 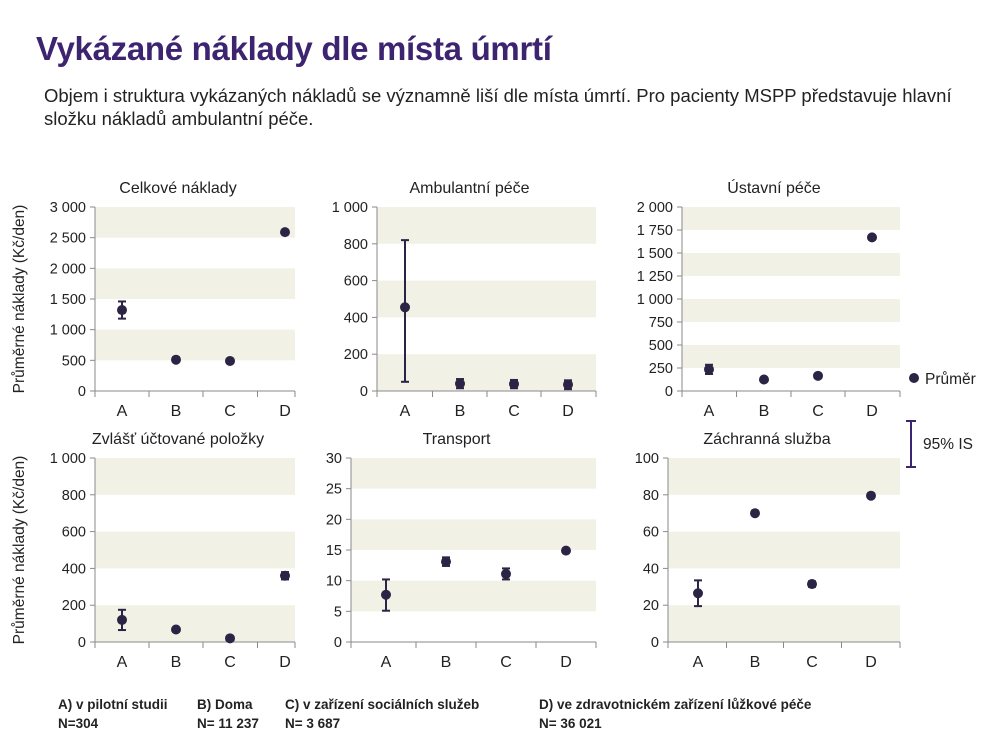 What do you see at coordinates (461, 551) in the screenshot?
I see `chart-panel-5: 0 5 10 15 20 25 30 A B C D Transport` at bounding box center [461, 551].